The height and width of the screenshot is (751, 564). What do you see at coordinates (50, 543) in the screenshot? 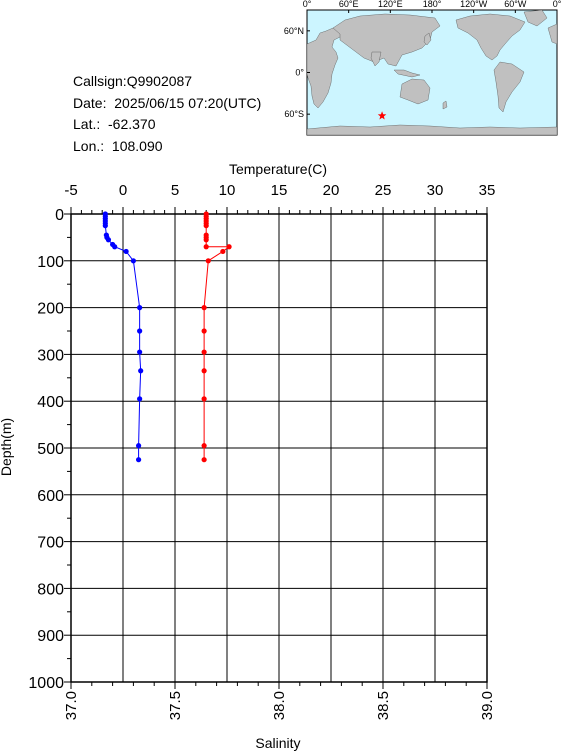
I see `depth-tick-label: 700` at bounding box center [50, 543].